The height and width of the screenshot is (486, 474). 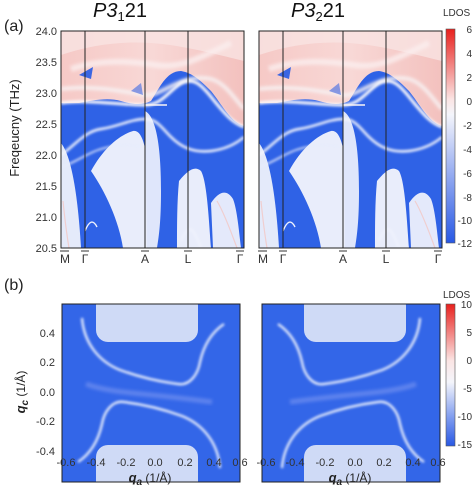 What do you see at coordinates (450, 375) in the screenshot?
I see `colorbar-b` at bounding box center [450, 375].